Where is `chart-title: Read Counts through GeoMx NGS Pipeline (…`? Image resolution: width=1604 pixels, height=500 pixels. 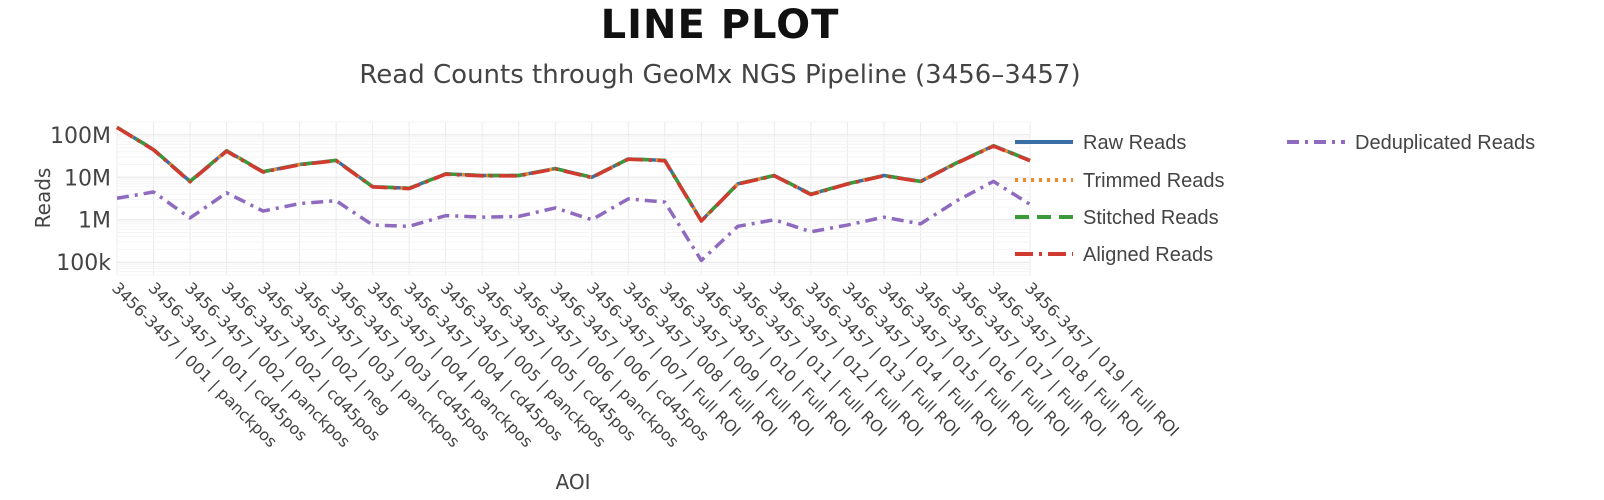 chart-title: Read Counts through GeoMx NGS Pipeline (… is located at coordinates (720, 75).